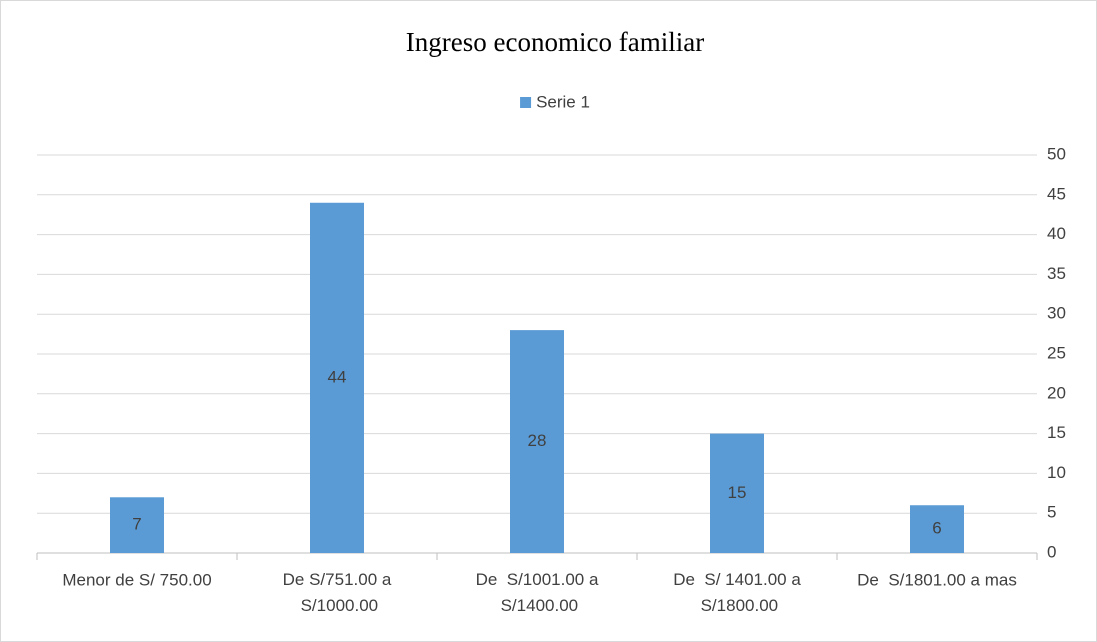 This screenshot has width=1097, height=642. What do you see at coordinates (1051, 512) in the screenshot?
I see `y-tick-label: 5` at bounding box center [1051, 512].